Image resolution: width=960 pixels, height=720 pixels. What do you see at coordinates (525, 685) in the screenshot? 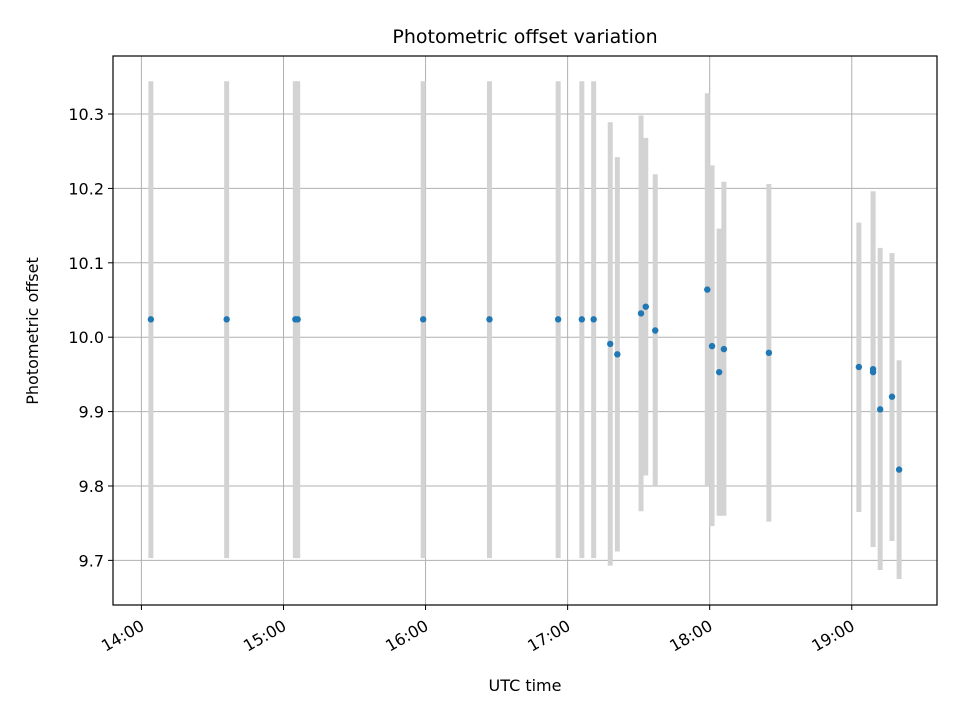
I see `x-axis-label: UTC time` at bounding box center [525, 685].